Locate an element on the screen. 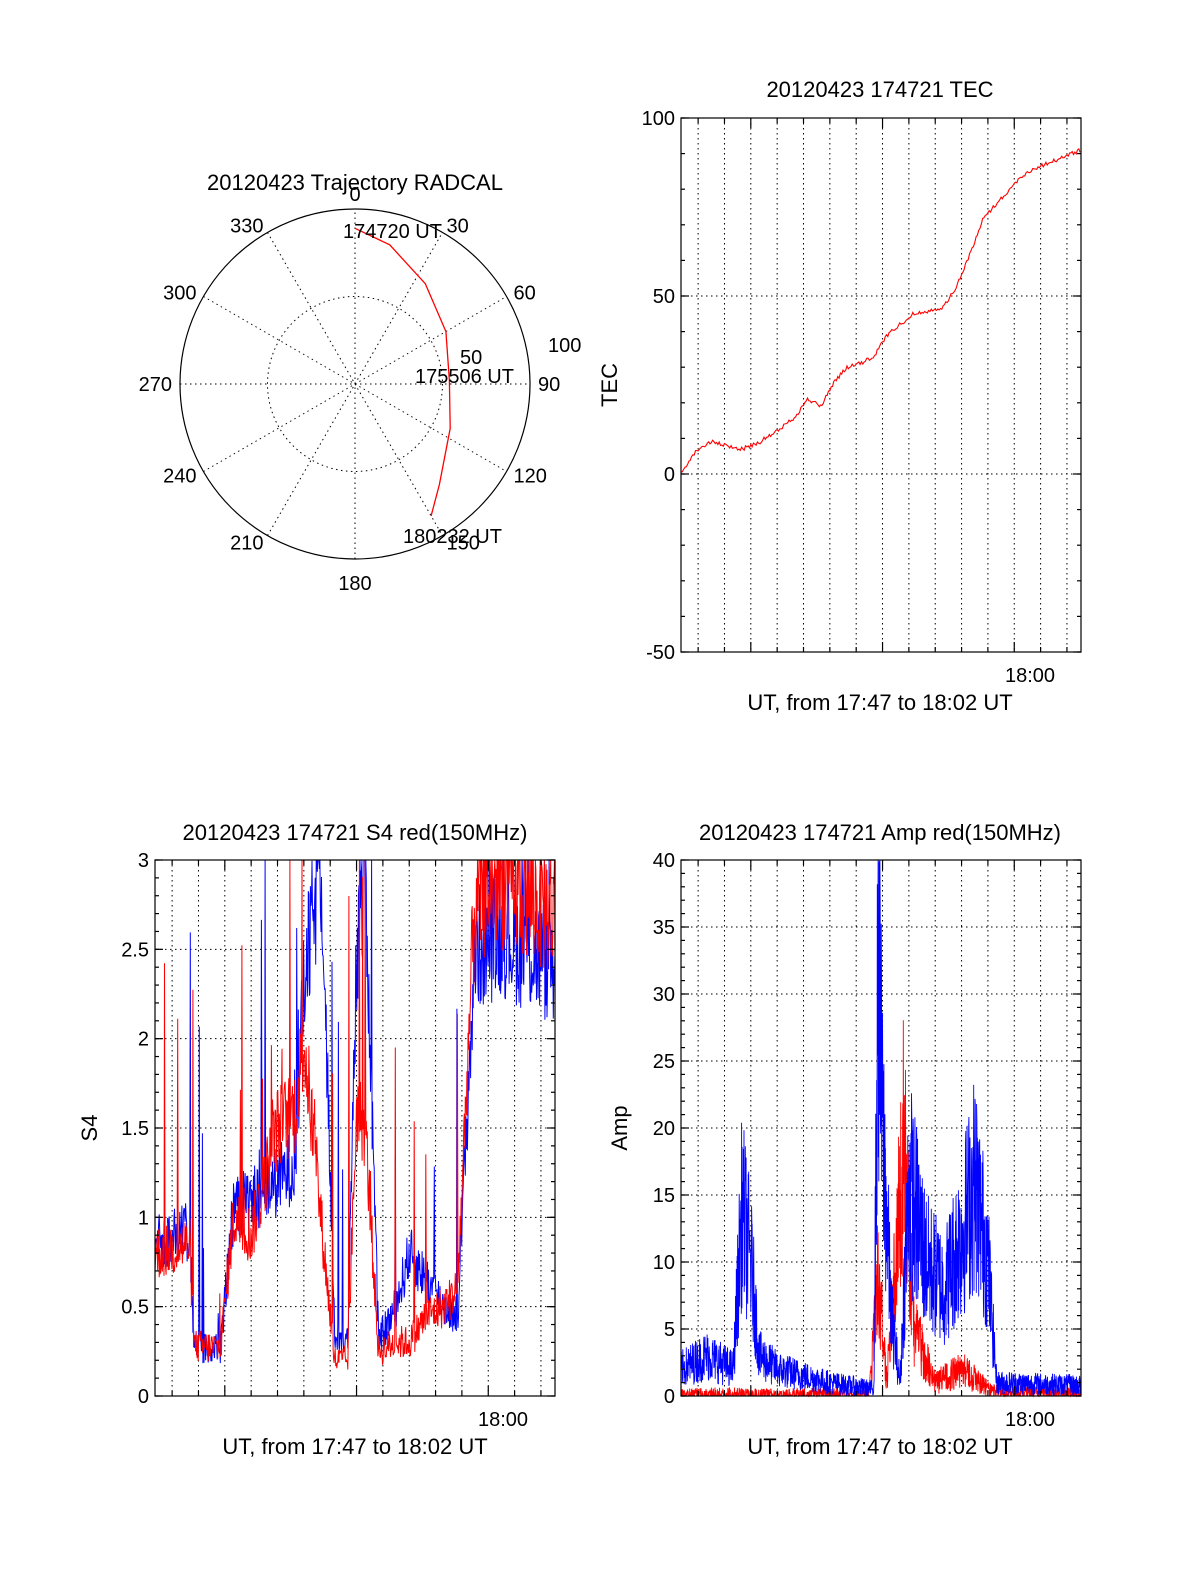 The width and height of the screenshot is (1200, 1575). polar-radius-ring is located at coordinates (355, 384).